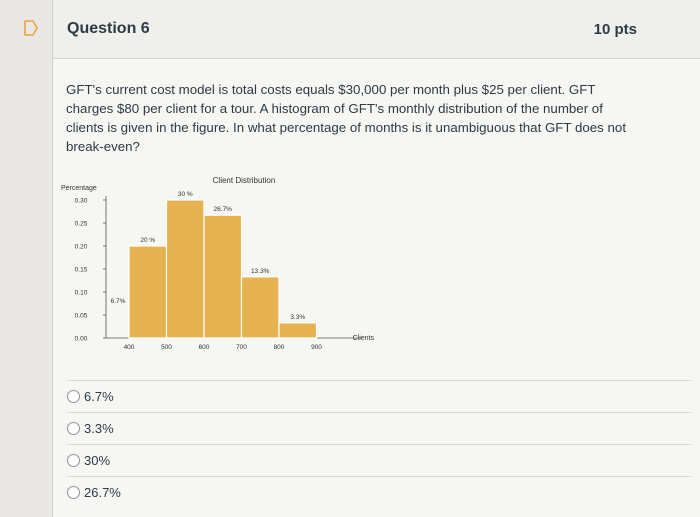 The width and height of the screenshot is (700, 517). Describe the element at coordinates (379, 428) in the screenshot. I see `answer-option-2: 3.3%` at that location.